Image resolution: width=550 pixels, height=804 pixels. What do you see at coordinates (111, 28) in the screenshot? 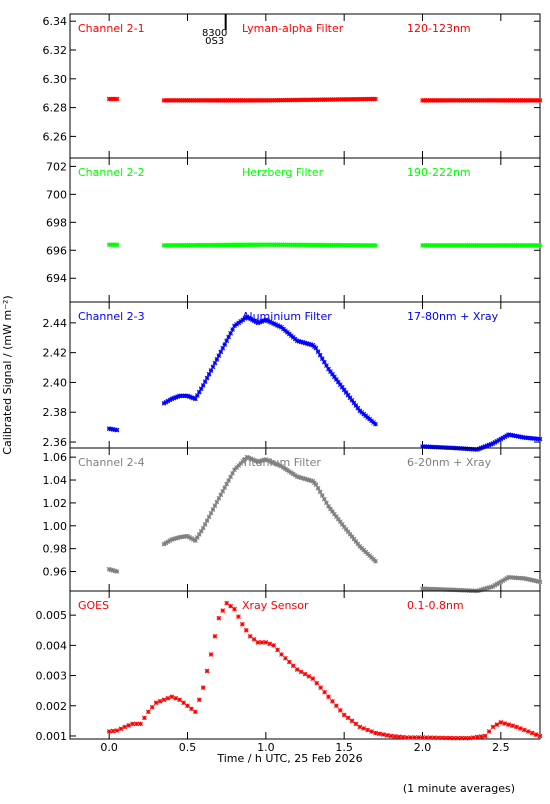
I see `panel-label: Channel 2-1` at bounding box center [111, 28].